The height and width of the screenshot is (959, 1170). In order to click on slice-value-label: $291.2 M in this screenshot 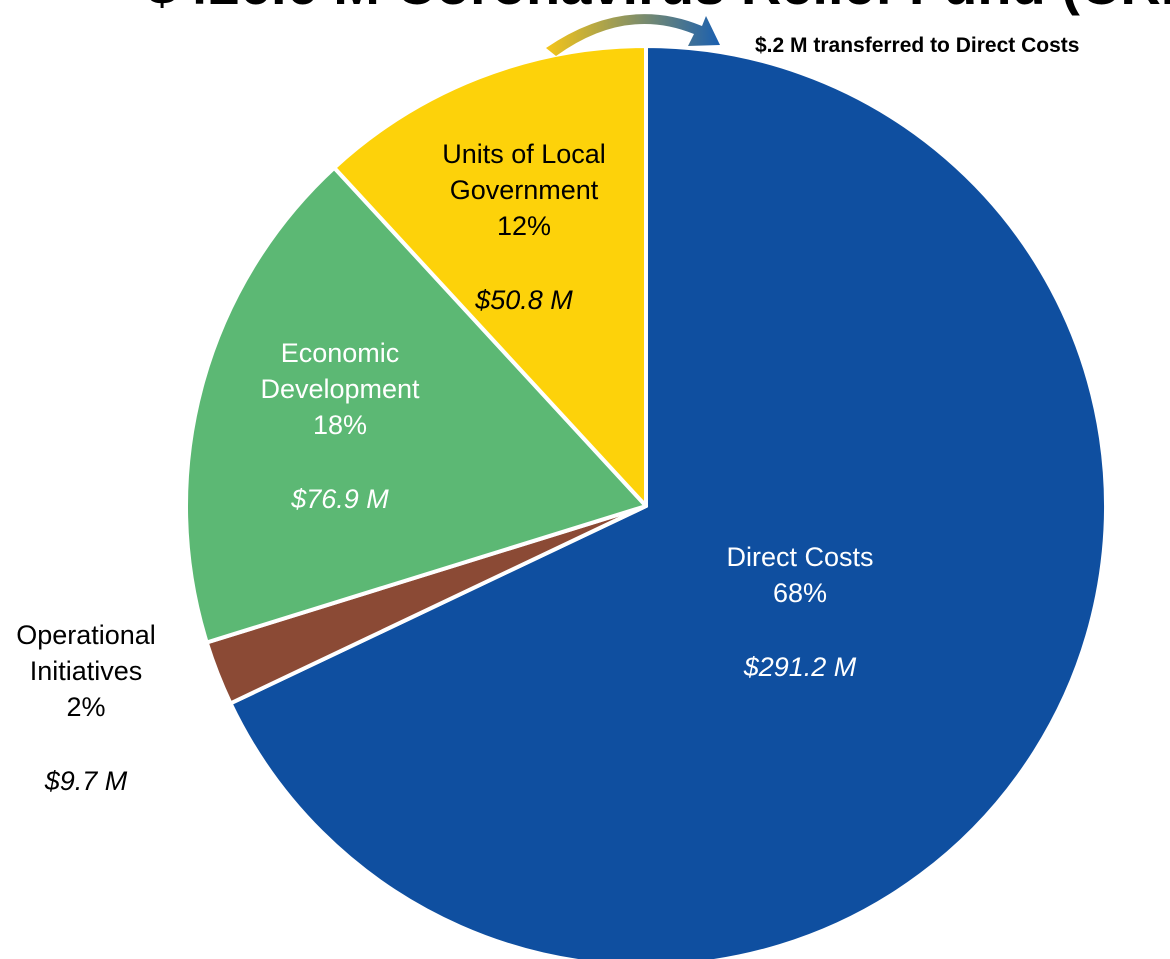, I will do `click(800, 667)`.